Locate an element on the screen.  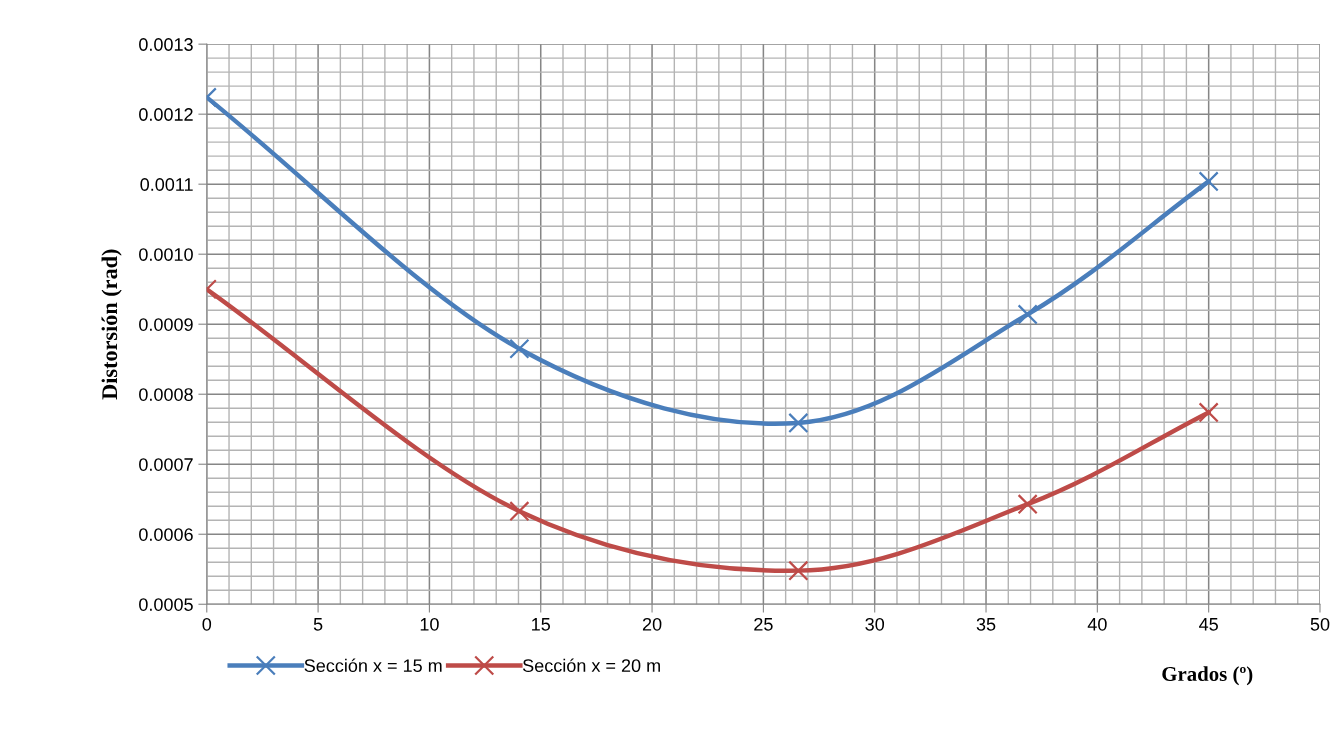
x-tick-label: 10 is located at coordinates (429, 624).